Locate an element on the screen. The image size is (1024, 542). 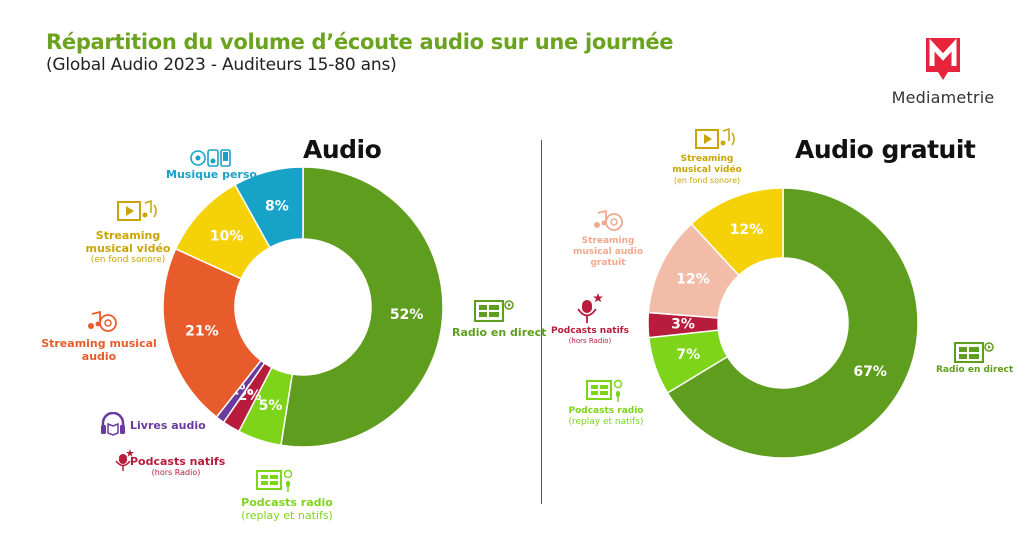
slice-value-radio-en-direct: 52% is located at coordinates (407, 315).